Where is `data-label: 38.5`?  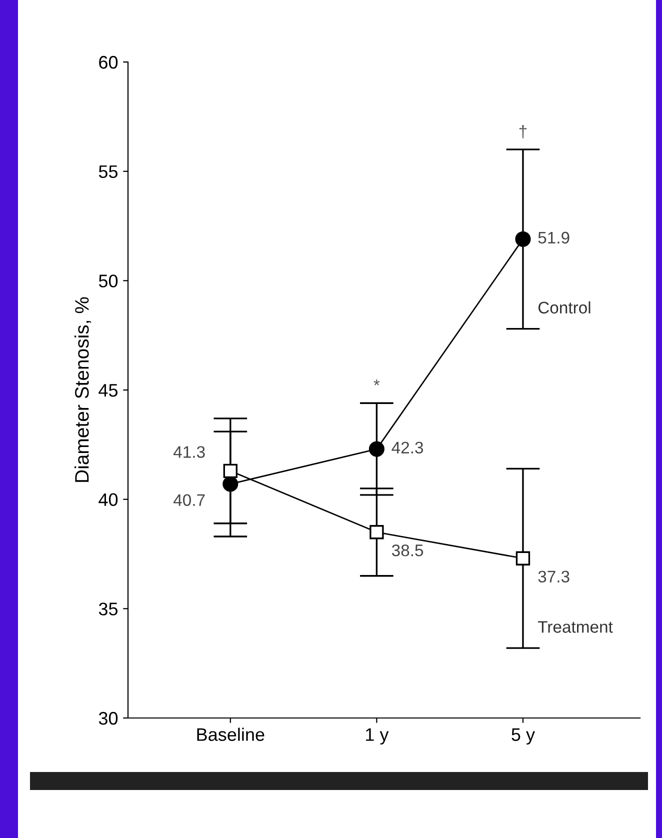
data-label: 38.5 is located at coordinates (408, 550).